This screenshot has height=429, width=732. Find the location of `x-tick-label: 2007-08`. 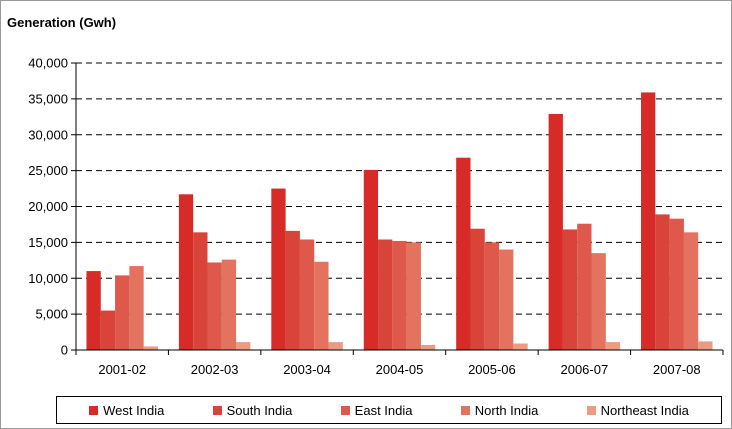

x-tick-label: 2007-08 is located at coordinates (677, 369).